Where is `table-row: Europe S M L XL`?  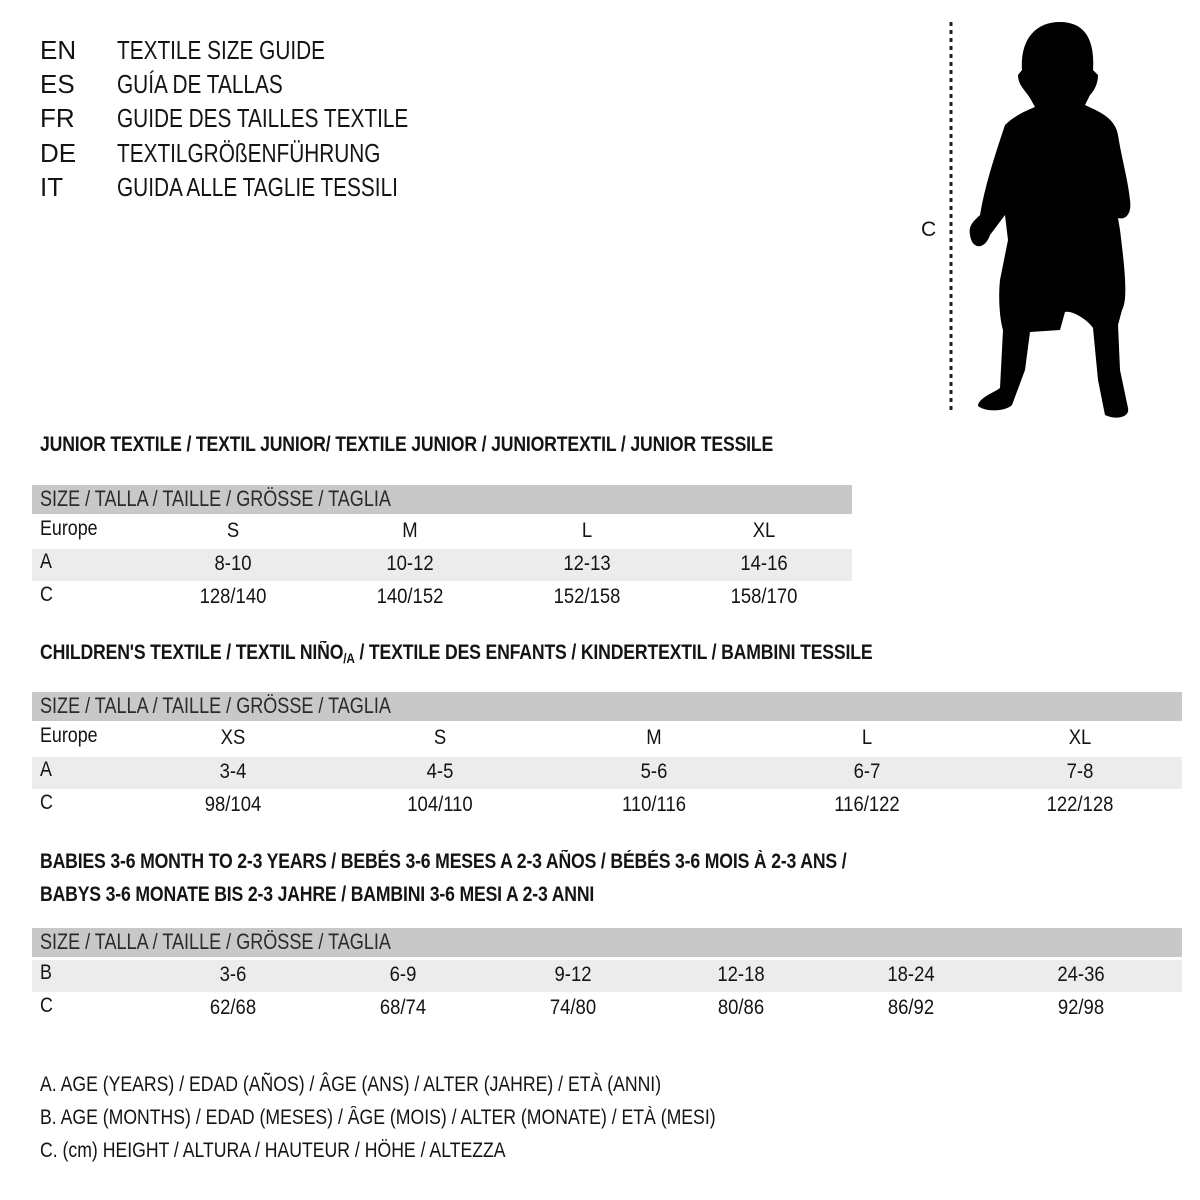
table-row: Europe S M L XL is located at coordinates (442, 532).